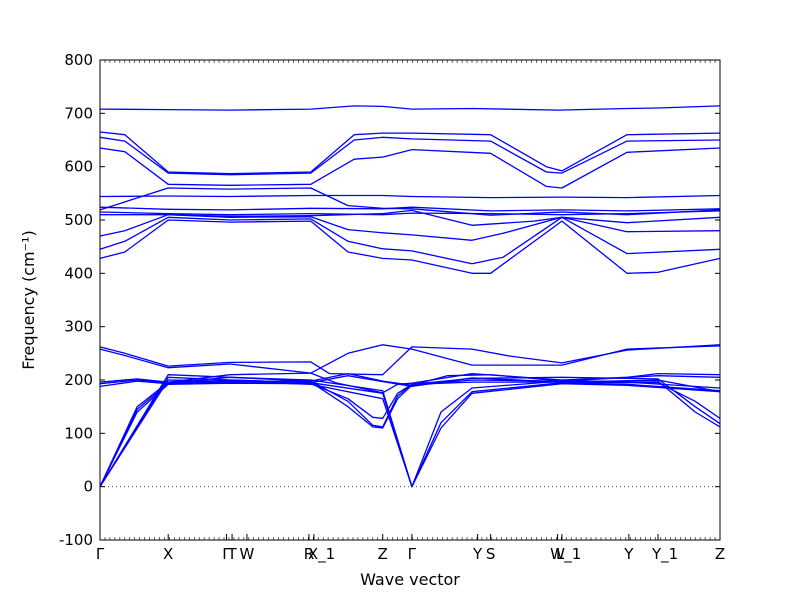 The image size is (800, 600). I want to click on x-tick-label: L_1, so click(568, 554).